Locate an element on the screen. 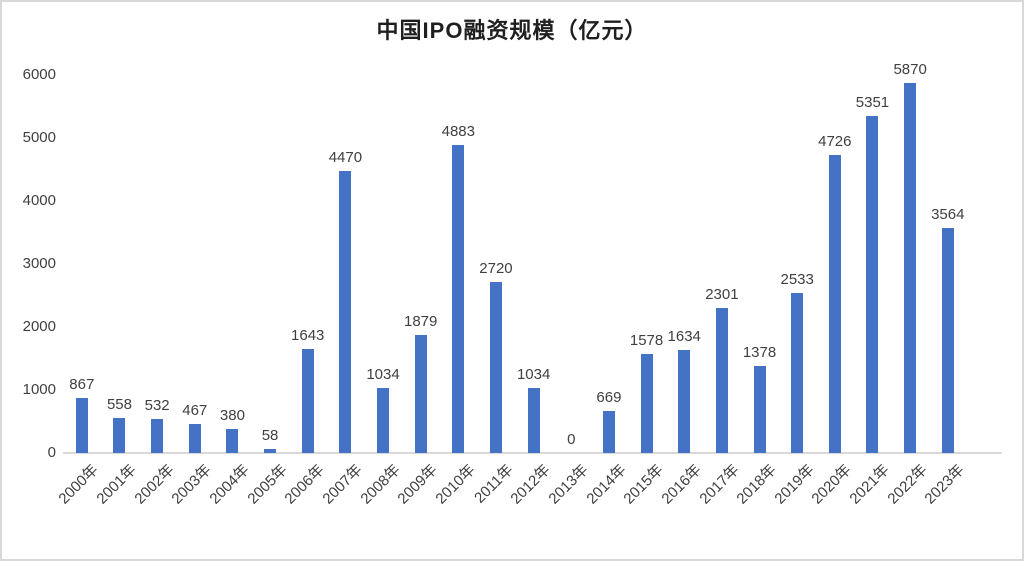 This screenshot has height=561, width=1024. x-axis-tick-label: 2022年 is located at coordinates (907, 484).